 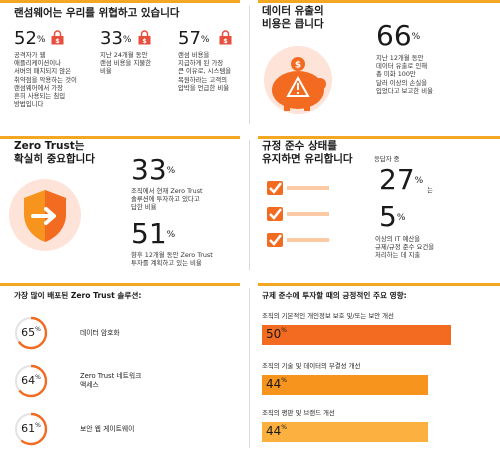 What do you see at coordinates (172, 259) in the screenshot?
I see `stat-text: 향후 12개월 동안 Zero Trust 투자를 계획하고 있는 비율` at bounding box center [172, 259].